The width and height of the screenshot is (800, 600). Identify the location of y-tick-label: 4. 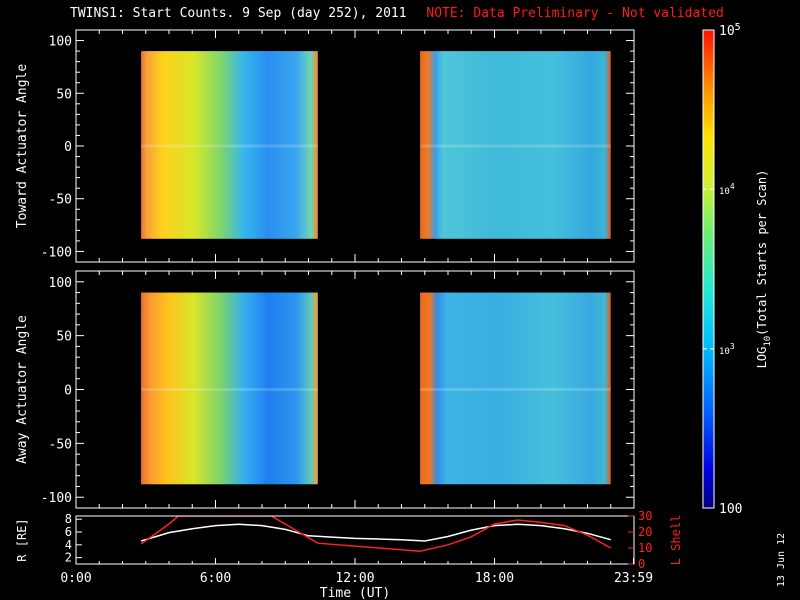
(68, 545).